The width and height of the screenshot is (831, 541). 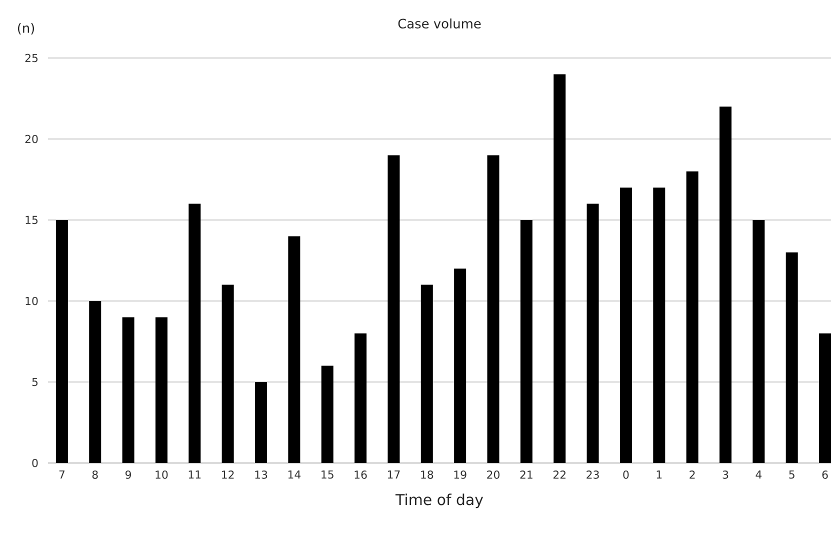 What do you see at coordinates (26, 28) in the screenshot?
I see `y-axis-title: (n)` at bounding box center [26, 28].